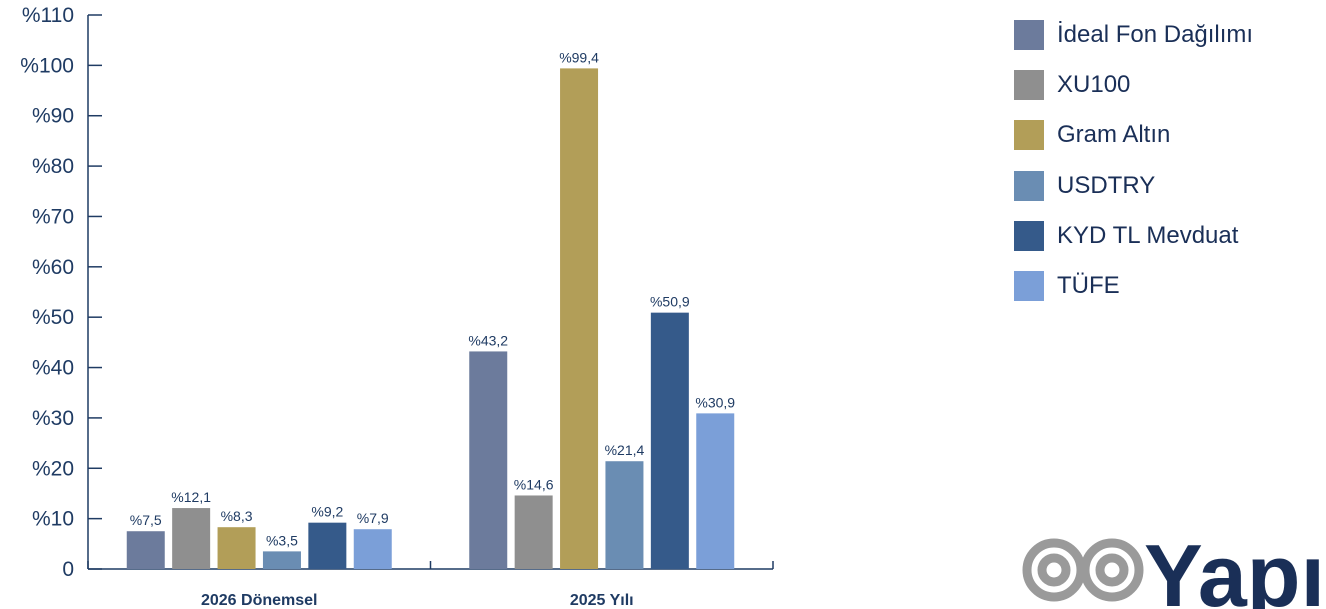 The width and height of the screenshot is (1326, 609). What do you see at coordinates (53, 418) in the screenshot?
I see `y-tick-label: %30` at bounding box center [53, 418].